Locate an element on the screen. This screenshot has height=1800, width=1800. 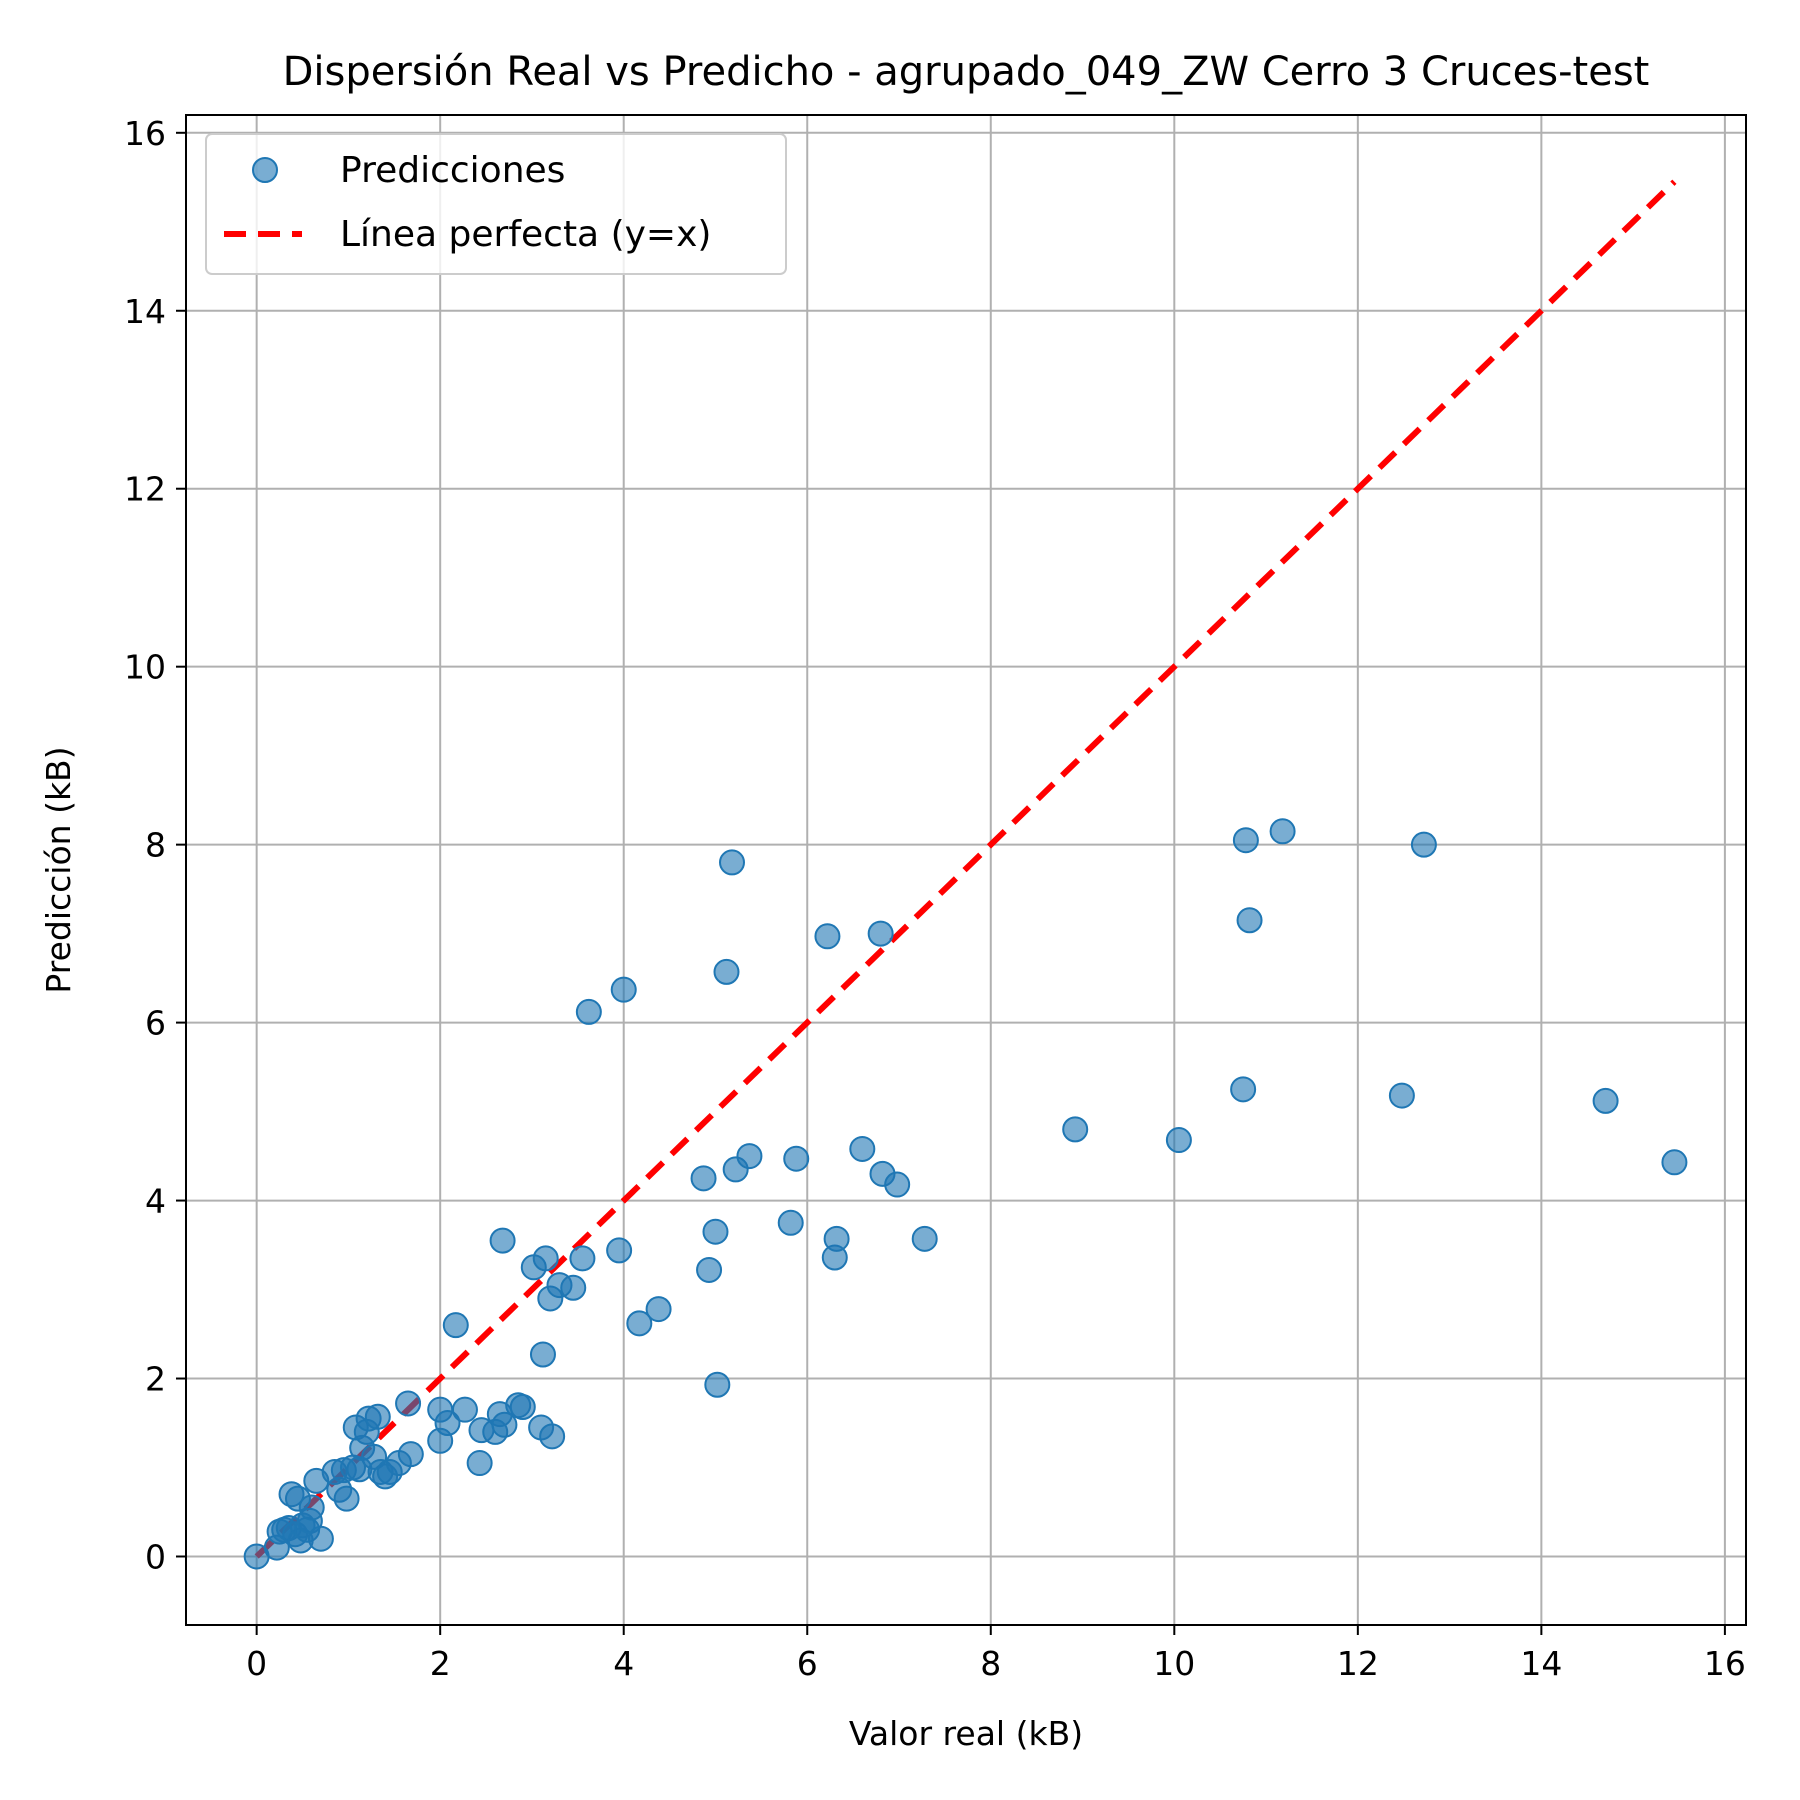
legend-label-predicciones: Predicciones is located at coordinates (452, 170).